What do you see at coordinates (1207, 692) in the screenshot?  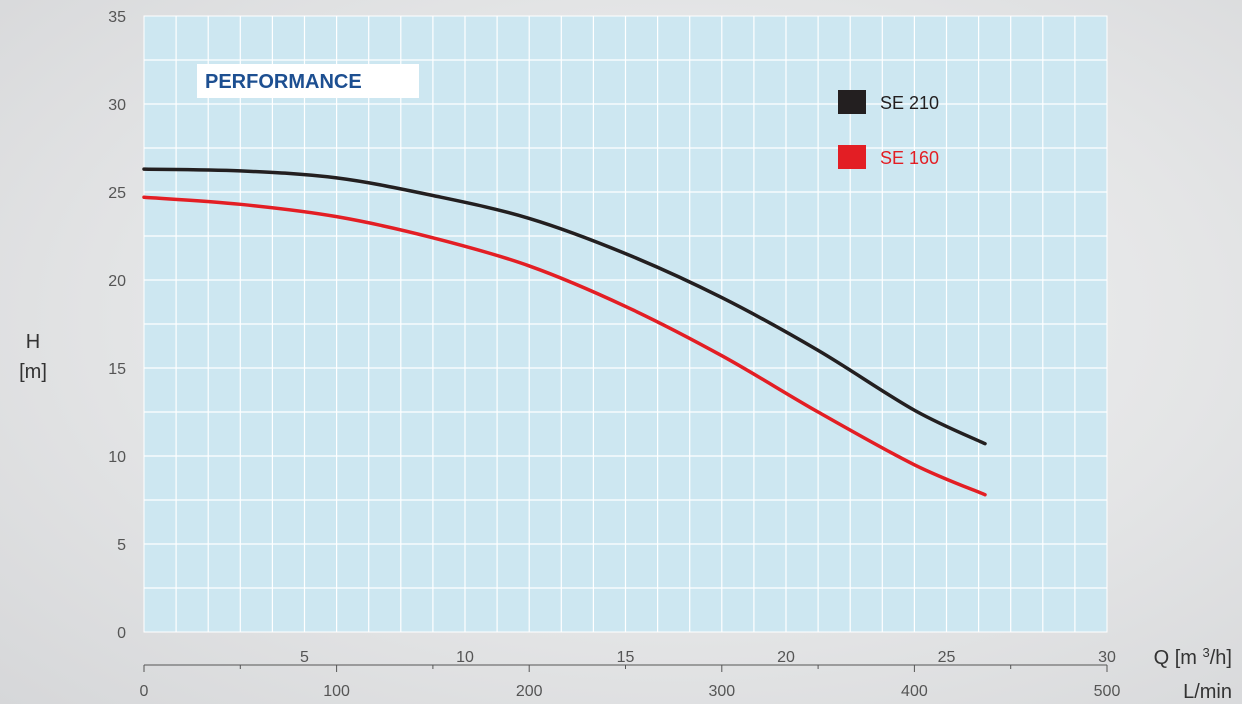 I see `secondary-x-axis-label: L/min` at bounding box center [1207, 692].